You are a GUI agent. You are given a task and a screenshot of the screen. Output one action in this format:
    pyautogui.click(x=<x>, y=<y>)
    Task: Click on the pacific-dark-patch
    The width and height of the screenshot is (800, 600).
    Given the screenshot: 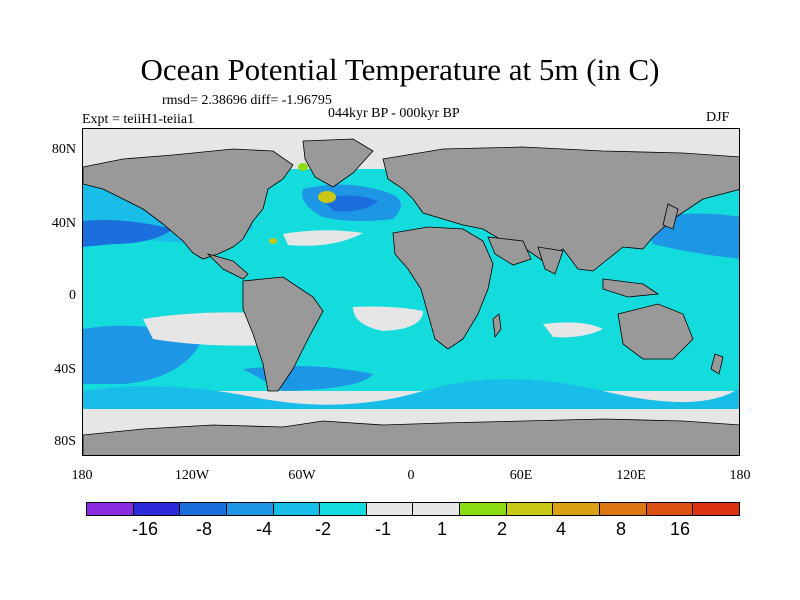 What is the action you would take?
    pyautogui.click(x=128, y=233)
    